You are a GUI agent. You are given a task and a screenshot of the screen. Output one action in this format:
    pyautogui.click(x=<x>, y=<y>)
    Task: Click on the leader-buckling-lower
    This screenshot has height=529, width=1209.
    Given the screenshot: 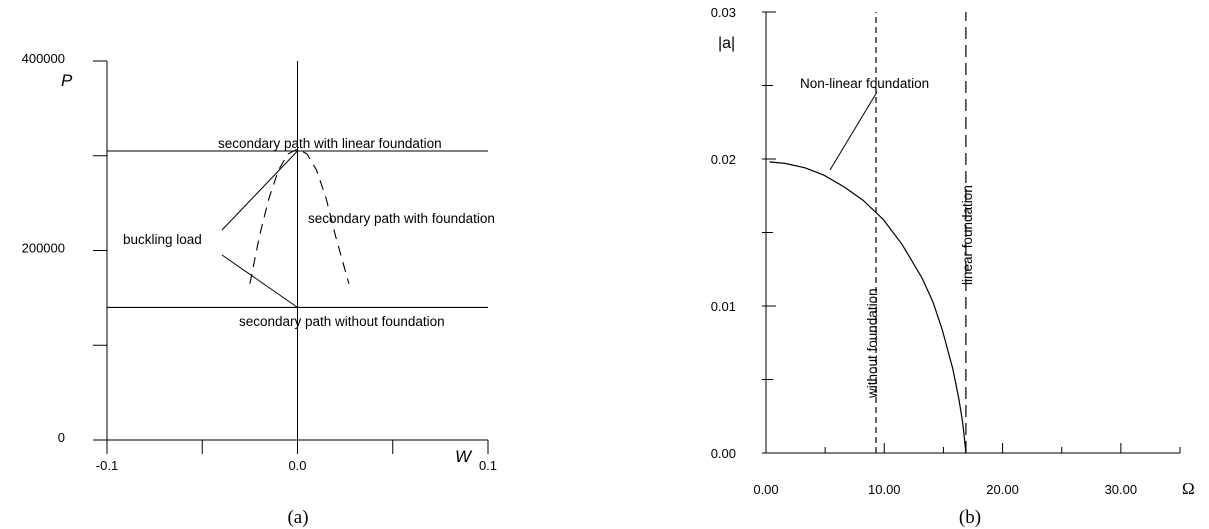 What is the action you would take?
    pyautogui.click(x=259, y=281)
    